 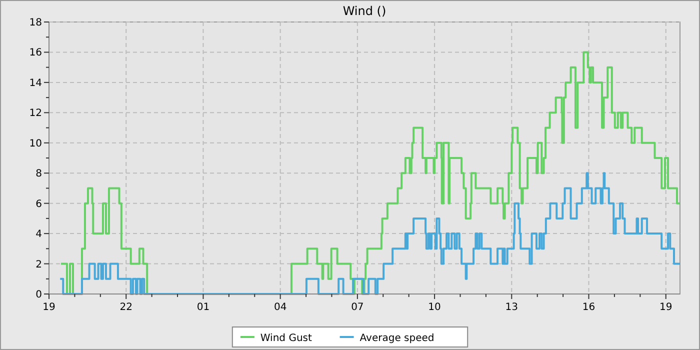 I want to click on x-tick-label: 04, so click(x=280, y=307).